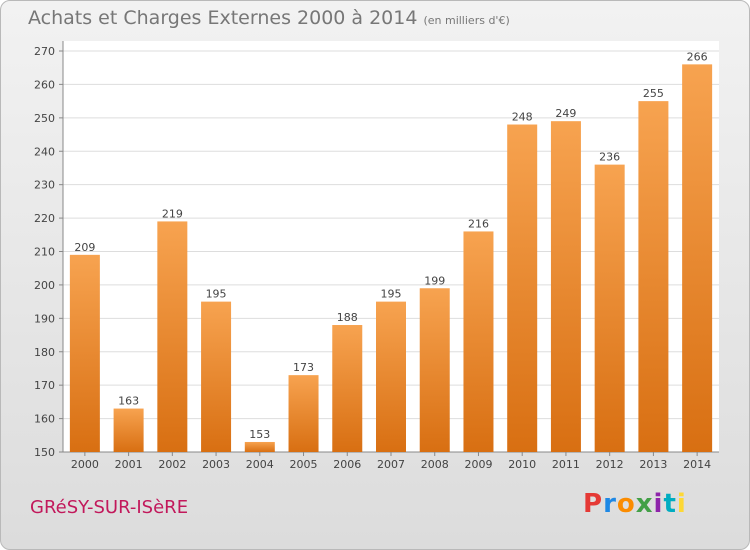 The height and width of the screenshot is (550, 750). I want to click on y-tick-label: 210, so click(44, 252).